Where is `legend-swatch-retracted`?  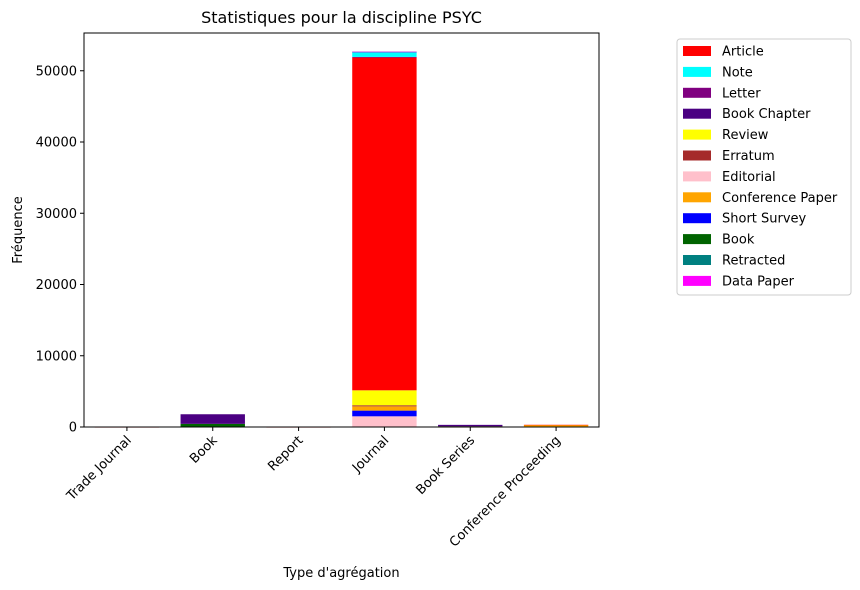 legend-swatch-retracted is located at coordinates (697, 260).